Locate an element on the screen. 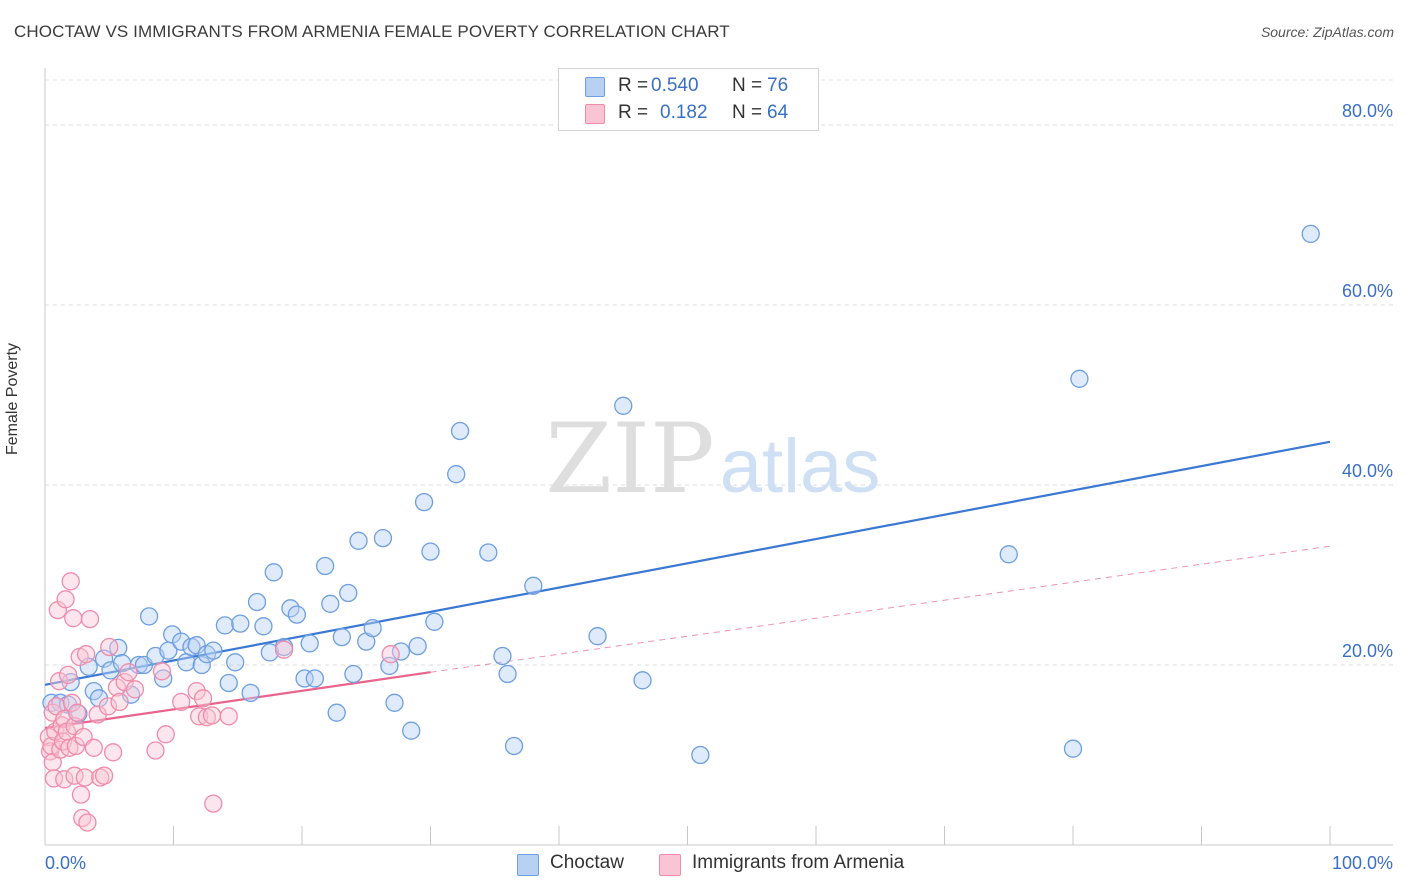 The image size is (1406, 892). legend-swatch-armenia is located at coordinates (595, 114).